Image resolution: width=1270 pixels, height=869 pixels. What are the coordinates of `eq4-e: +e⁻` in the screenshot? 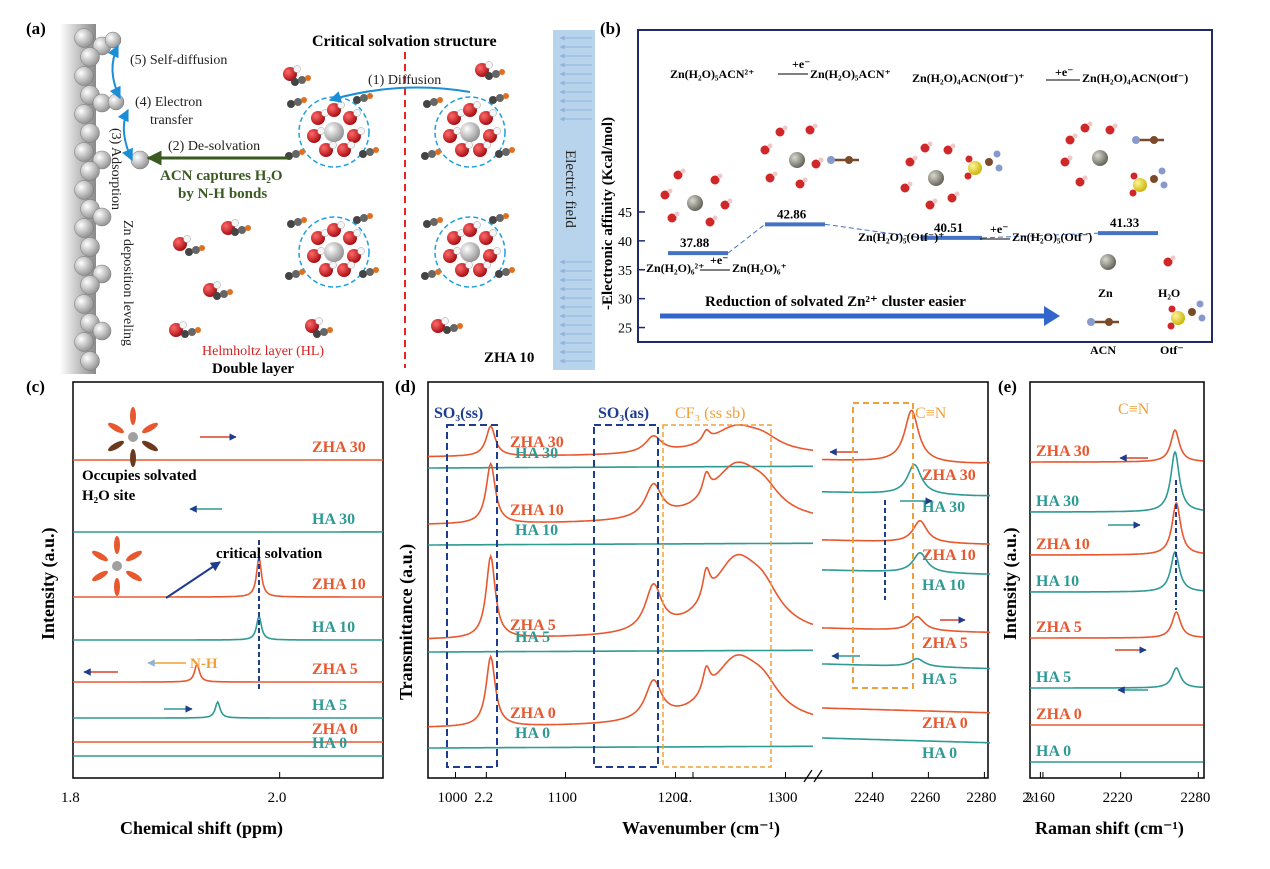 It's located at (719, 260).